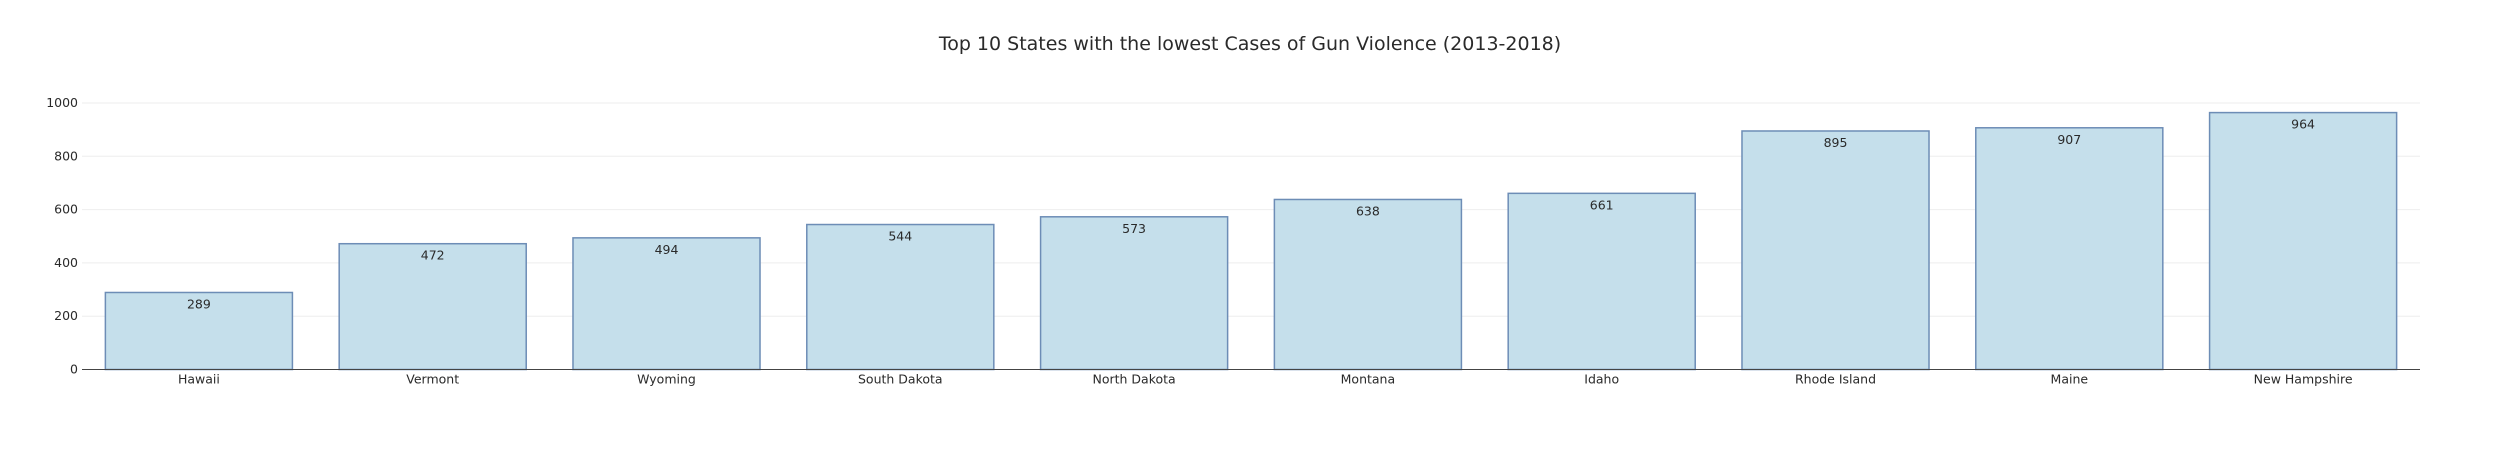 The height and width of the screenshot is (450, 2500). What do you see at coordinates (1601, 379) in the screenshot?
I see `x-tick-label: Idaho` at bounding box center [1601, 379].